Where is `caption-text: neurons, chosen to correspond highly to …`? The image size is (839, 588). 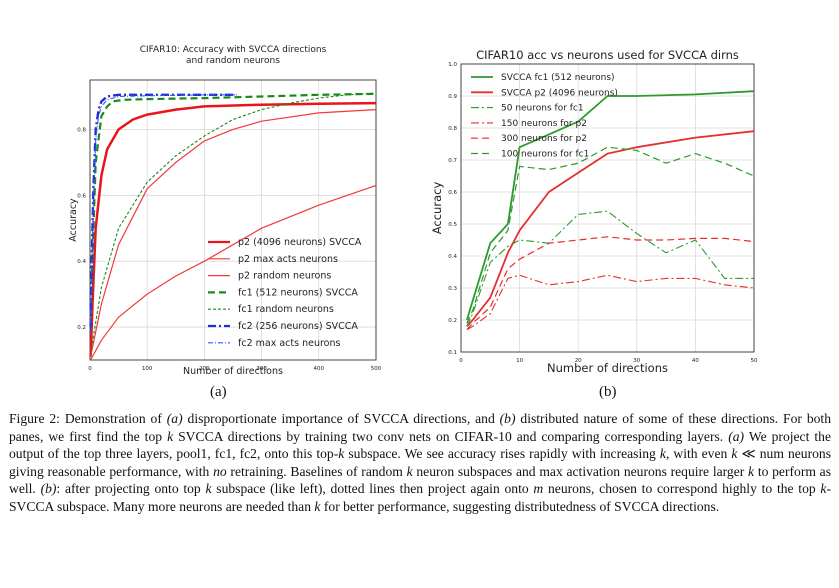
caption-text: neurons, chosen to correspond highly to … is located at coordinates (682, 489).